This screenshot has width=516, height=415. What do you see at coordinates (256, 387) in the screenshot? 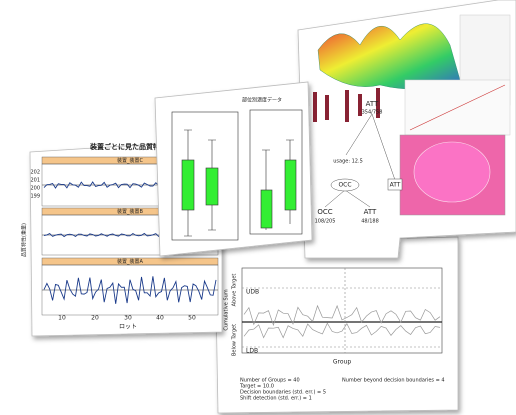
I see `stat: Target = 10.0` at bounding box center [256, 387].